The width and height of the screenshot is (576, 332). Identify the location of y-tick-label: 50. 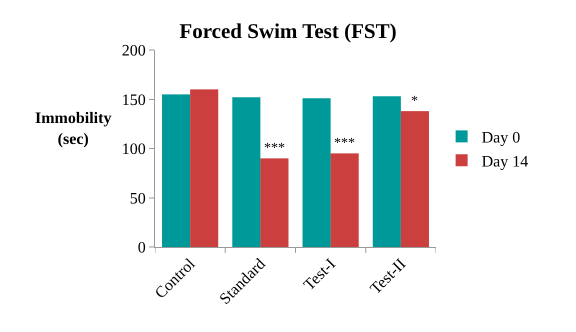
(138, 199).